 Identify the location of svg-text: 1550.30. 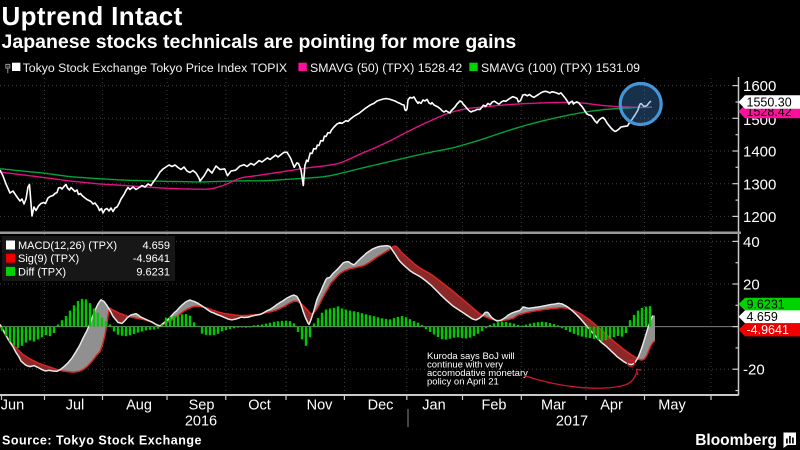
(769, 103).